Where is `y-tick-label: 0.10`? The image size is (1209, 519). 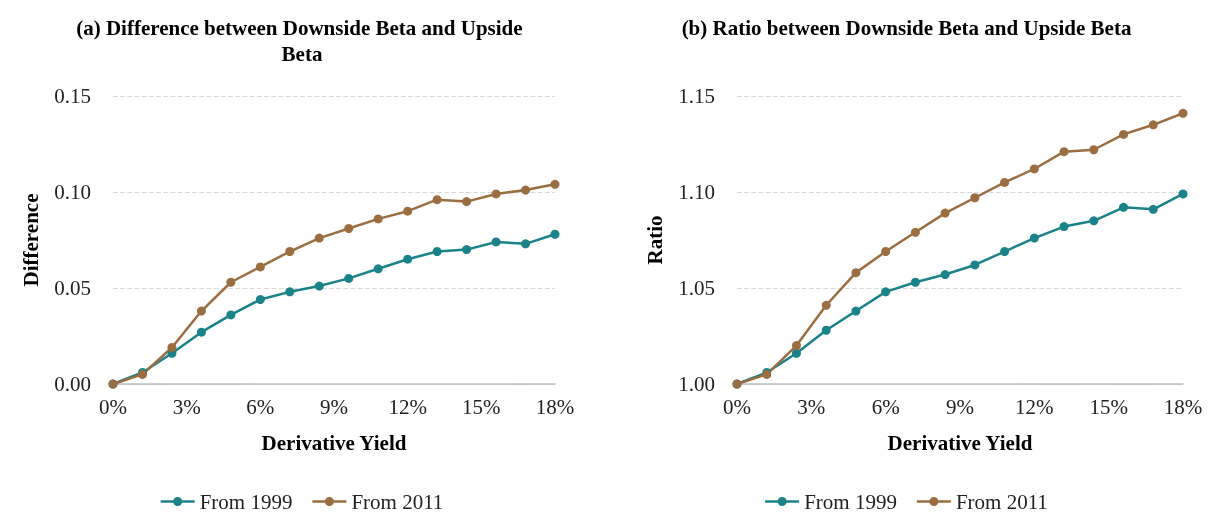
y-tick-label: 0.10 is located at coordinates (72, 192).